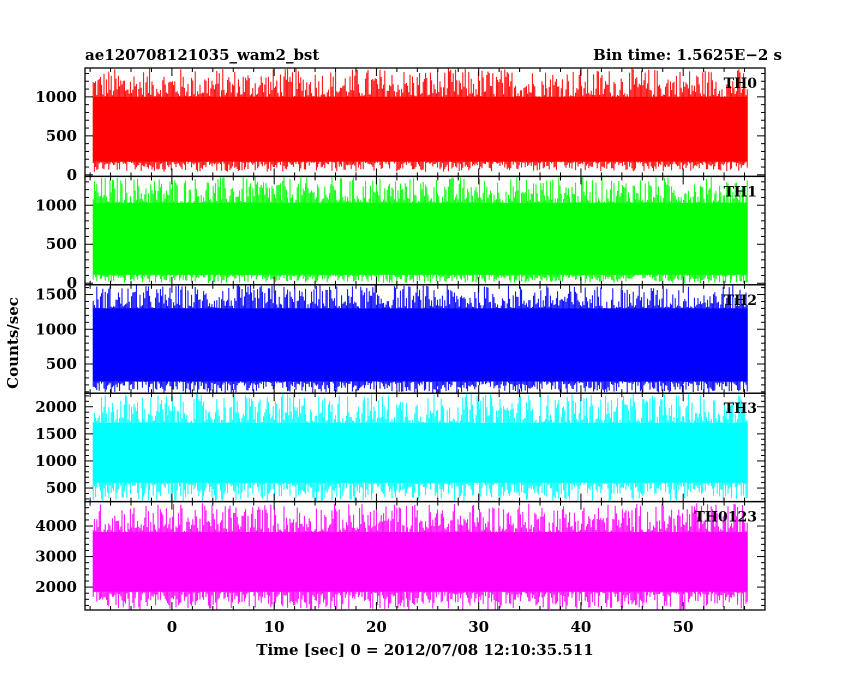  Describe the element at coordinates (56, 434) in the screenshot. I see `y-tick-label-th3: 1500` at that location.